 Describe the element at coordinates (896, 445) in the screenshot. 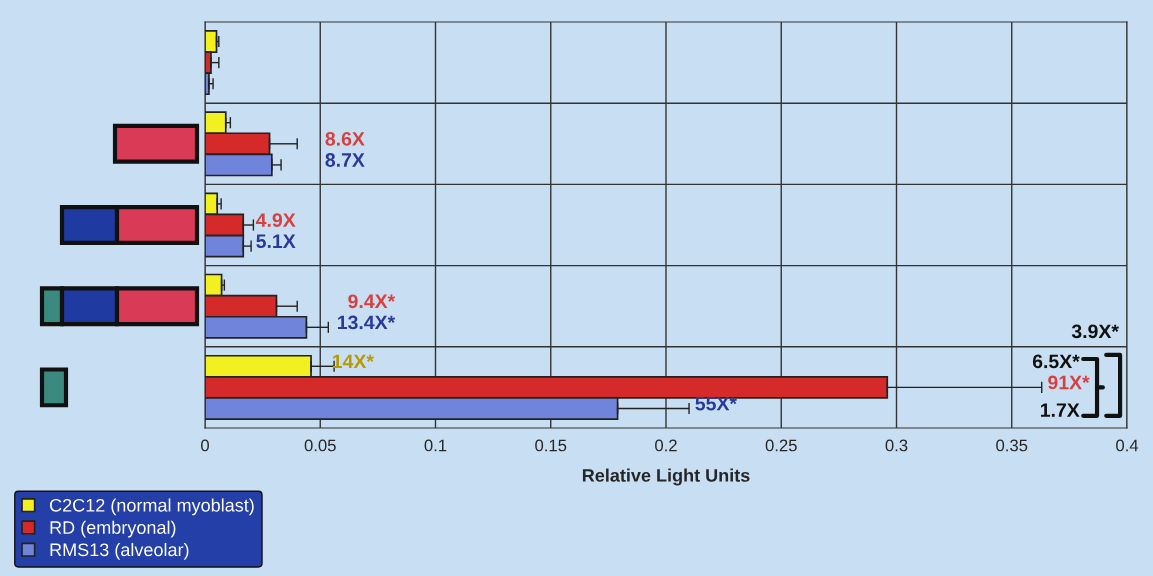

I see `x-tick-label: 0.3` at that location.